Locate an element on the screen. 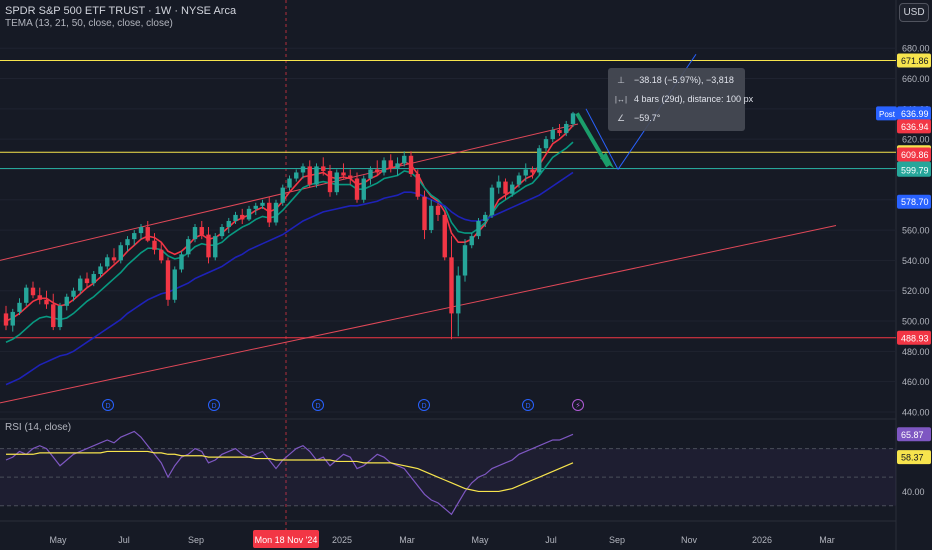 Image resolution: width=932 pixels, height=550 pixels. rsi-line is located at coordinates (289, 473).